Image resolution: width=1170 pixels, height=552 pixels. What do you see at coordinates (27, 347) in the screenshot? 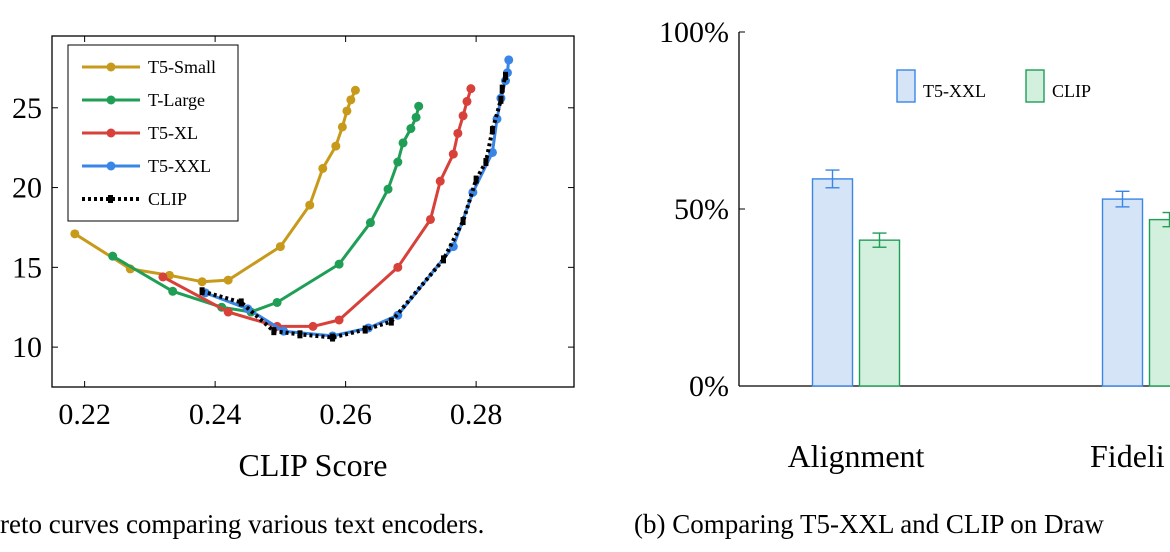
I see `y-tick-label: 10` at bounding box center [27, 347].